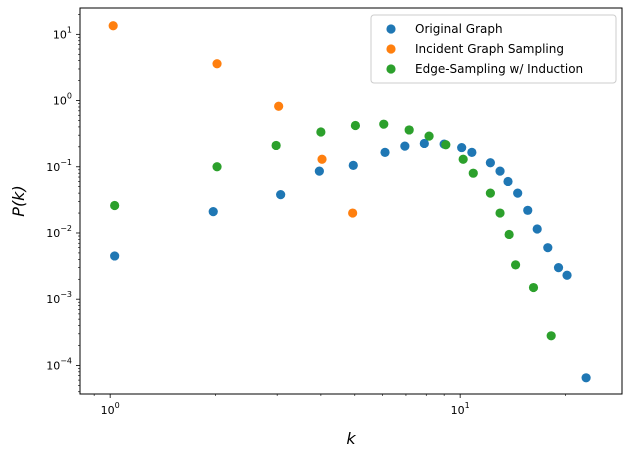 This screenshot has width=632, height=457. Describe the element at coordinates (62, 33) in the screenshot. I see `y-tick-label: 10¹` at that location.